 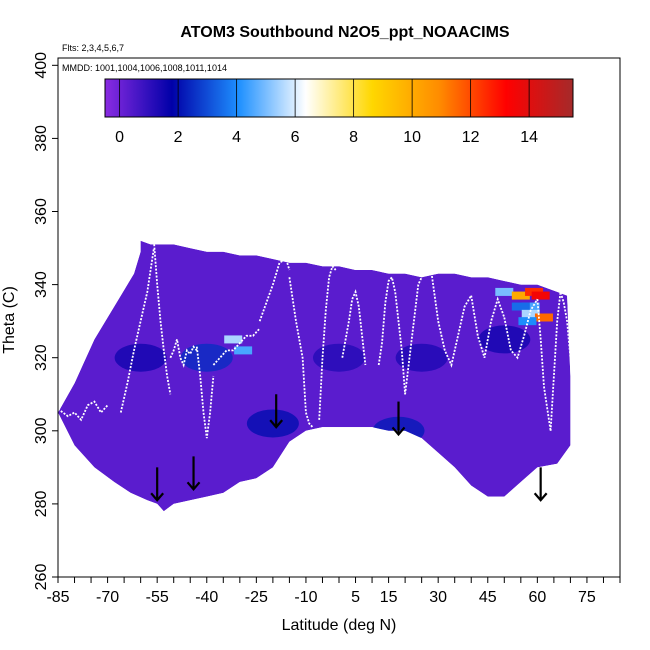 I want to click on flights-note: Flts: 2,3,4,5,6,7, so click(x=93, y=48).